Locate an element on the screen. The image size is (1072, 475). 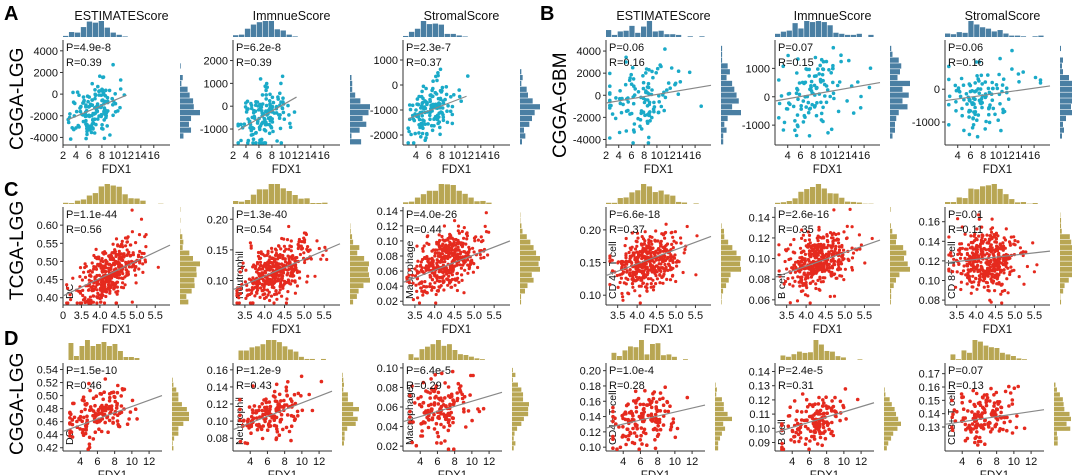
x-tick-label: 16 is located at coordinates (864, 156).